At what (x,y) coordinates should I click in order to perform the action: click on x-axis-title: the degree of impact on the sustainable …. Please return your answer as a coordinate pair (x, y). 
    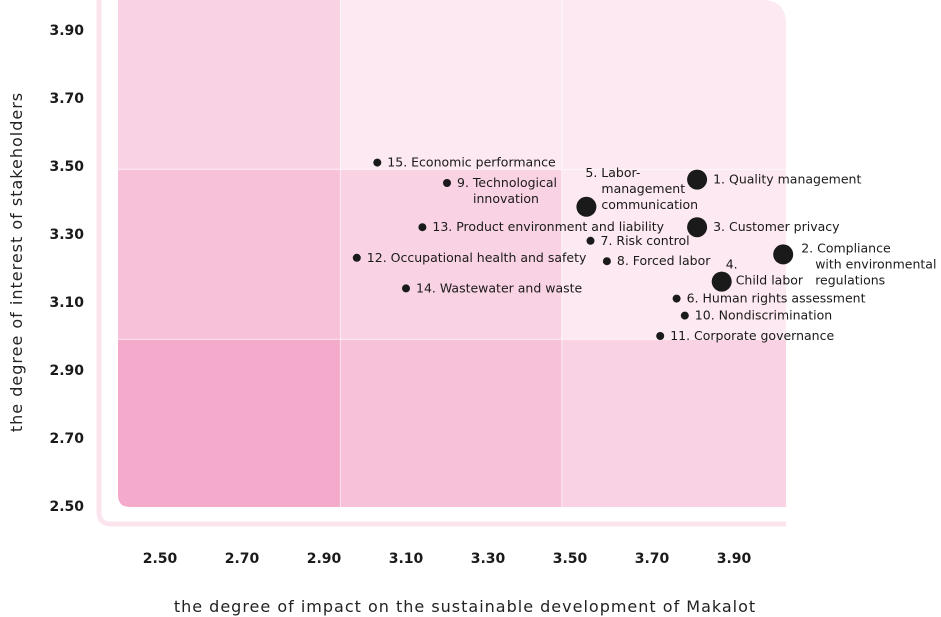
    Looking at the image, I should click on (465, 606).